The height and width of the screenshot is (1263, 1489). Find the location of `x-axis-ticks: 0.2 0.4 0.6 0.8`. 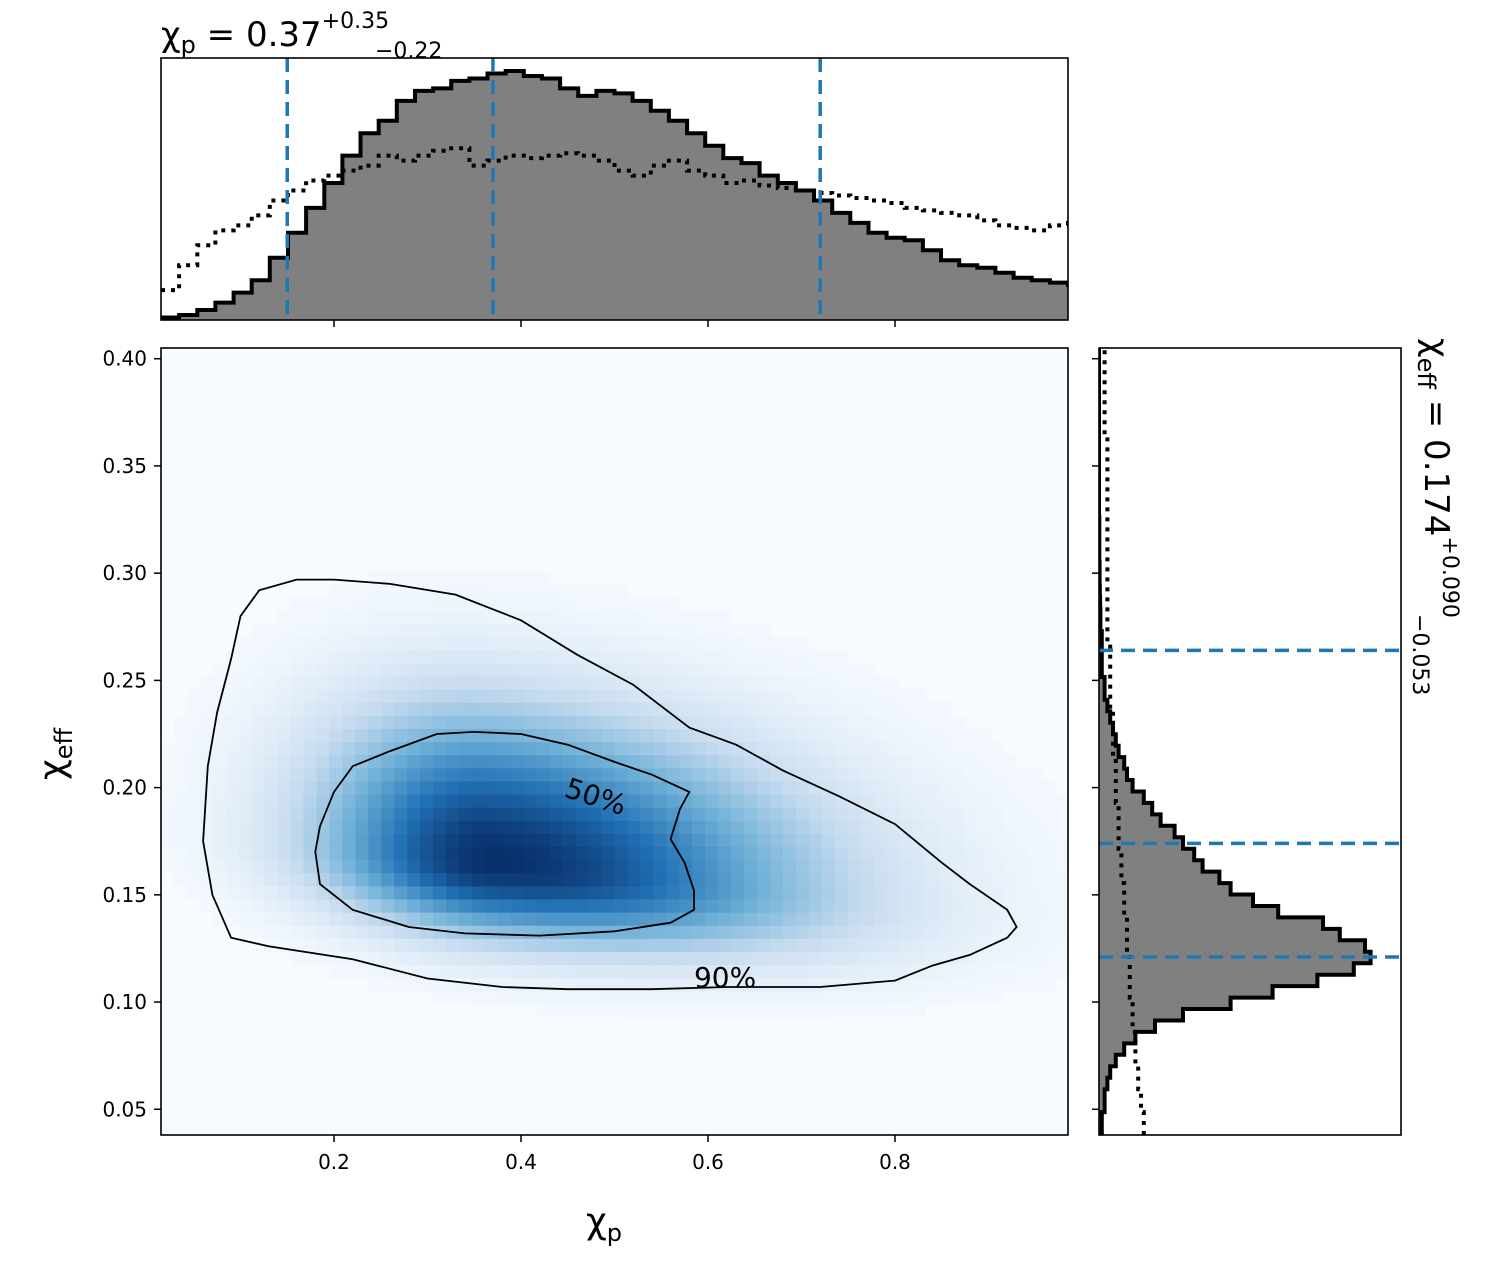

x-axis-ticks: 0.2 0.4 0.6 0.8 is located at coordinates (614, 1154).